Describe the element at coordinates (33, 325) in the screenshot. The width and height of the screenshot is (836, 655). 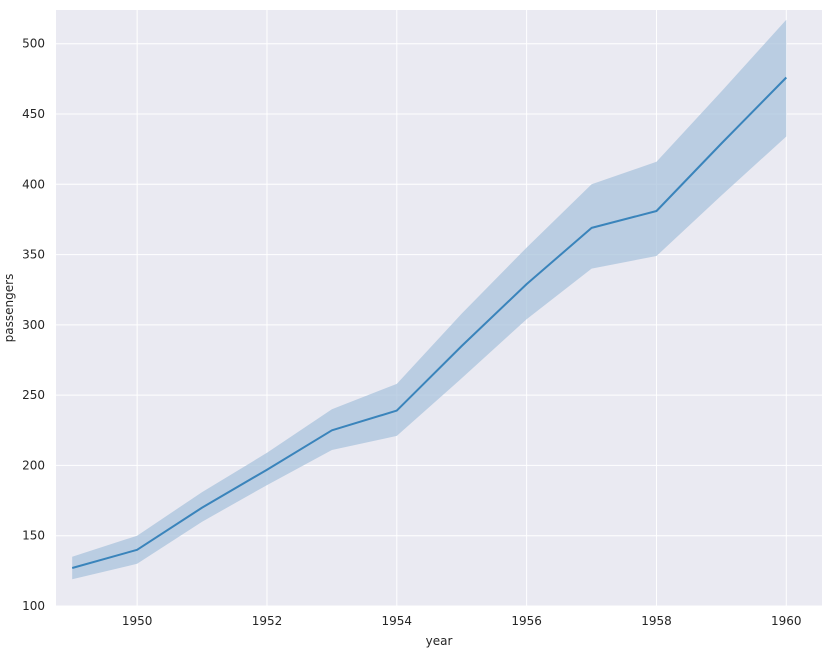
I see `y-tick-label: 300` at that location.